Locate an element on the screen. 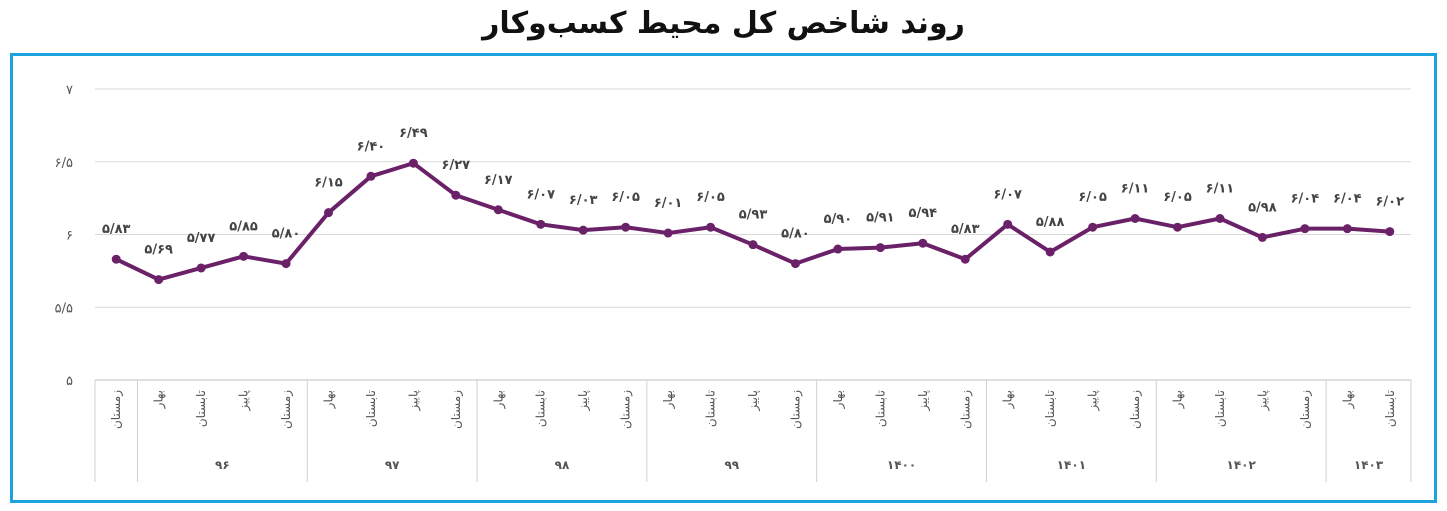 Image resolution: width=1447 pixels, height=511 pixels. data-label: ۶/۱۵ is located at coordinates (328, 183).